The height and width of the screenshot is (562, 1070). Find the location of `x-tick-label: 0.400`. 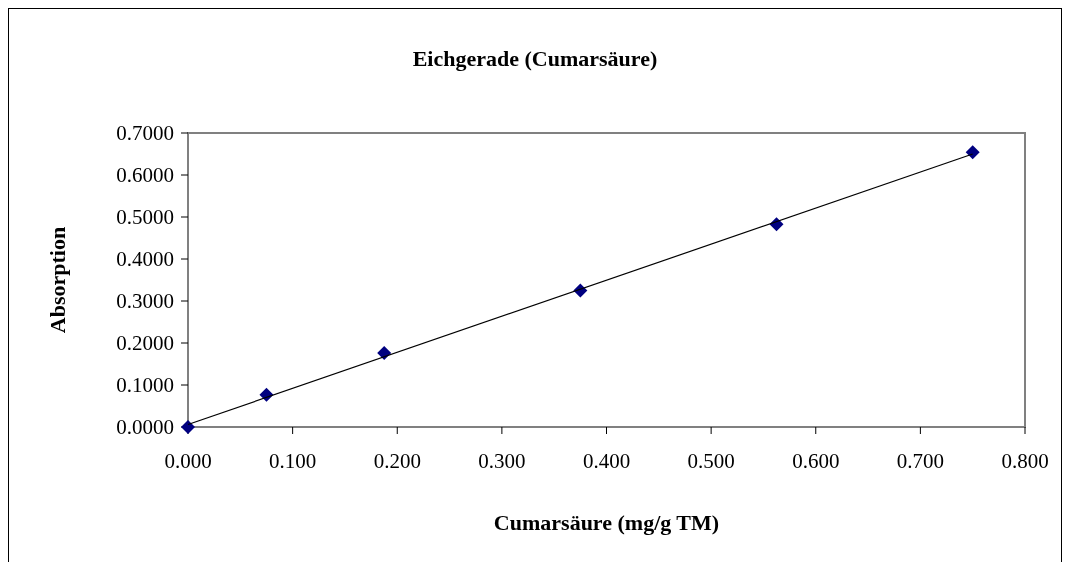

x-tick-label: 0.400 is located at coordinates (606, 461).